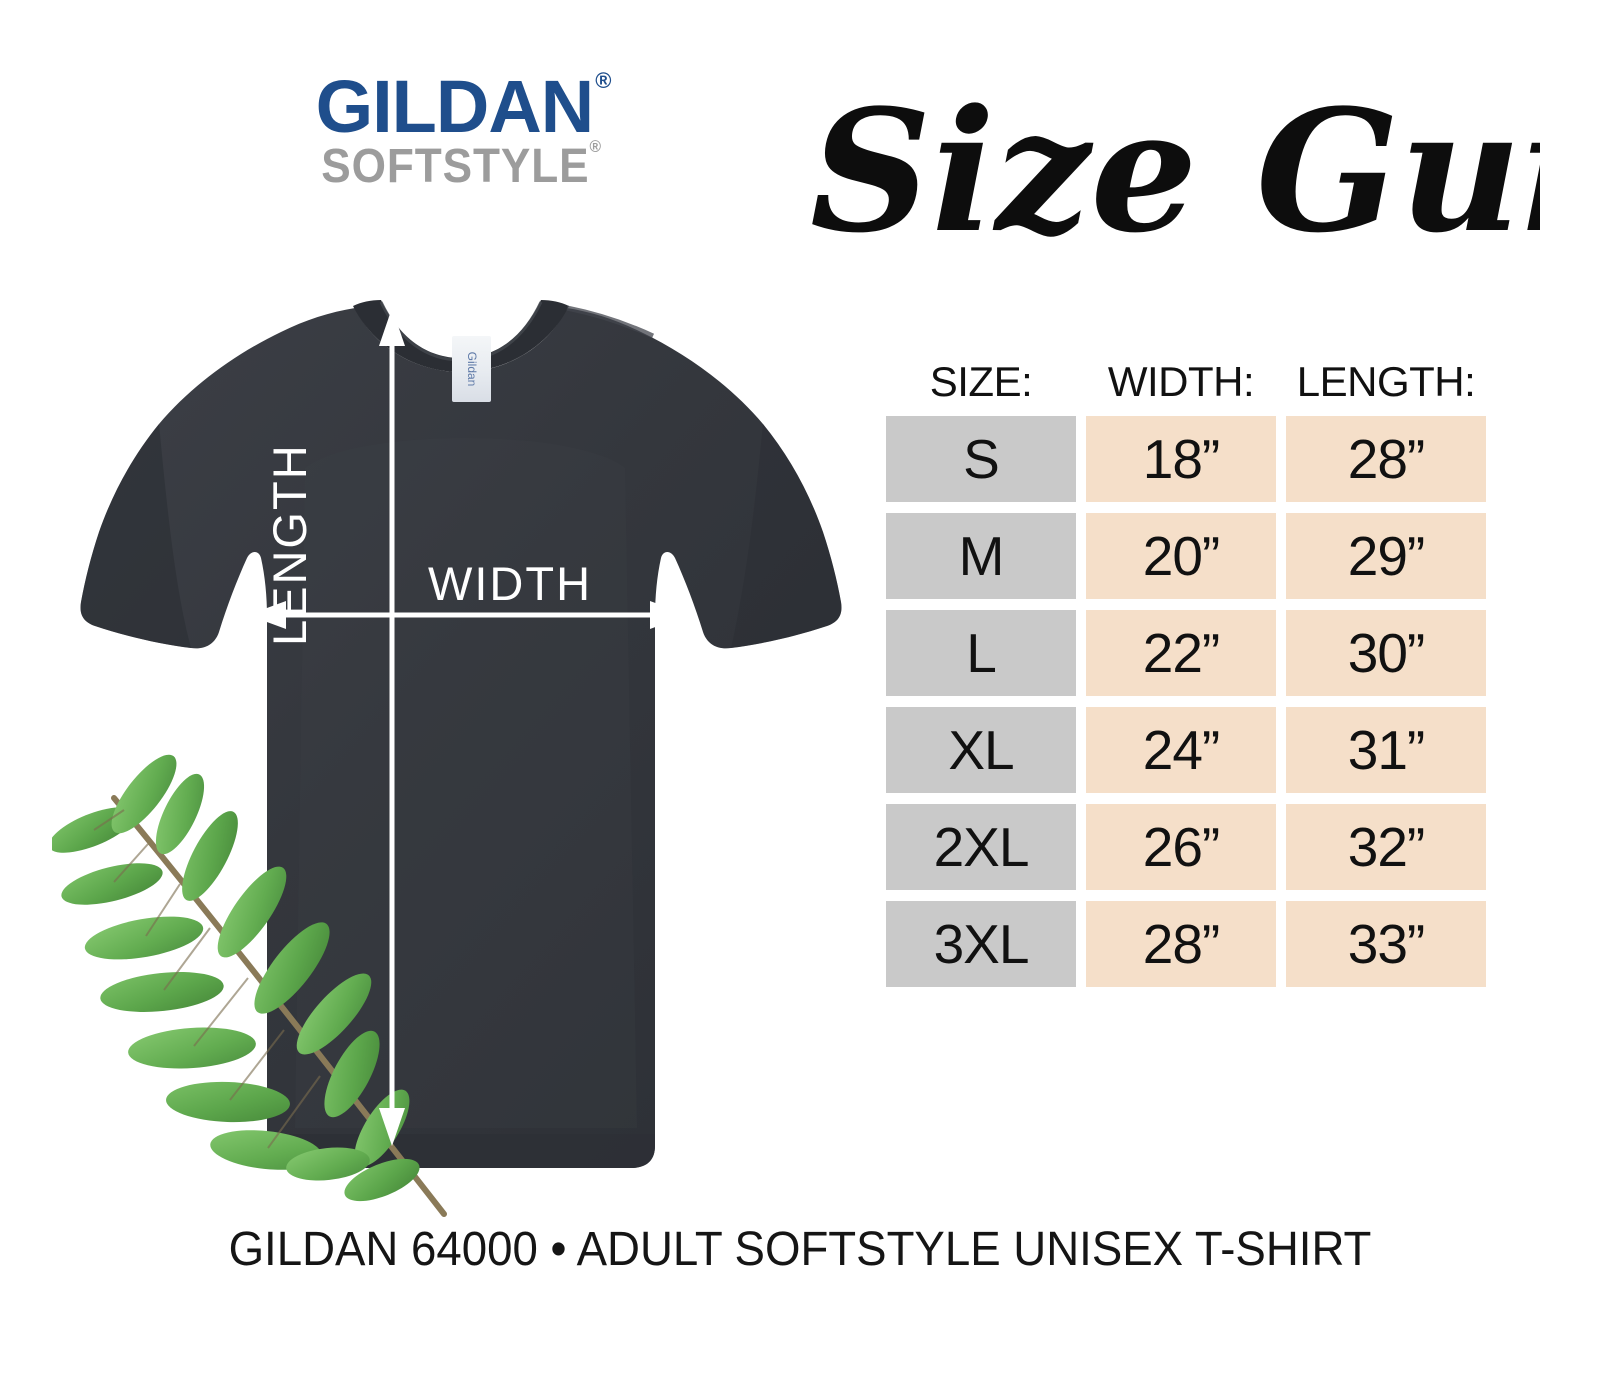  Describe the element at coordinates (1181, 381) in the screenshot. I see `column-header-width: WIDTH:` at that location.